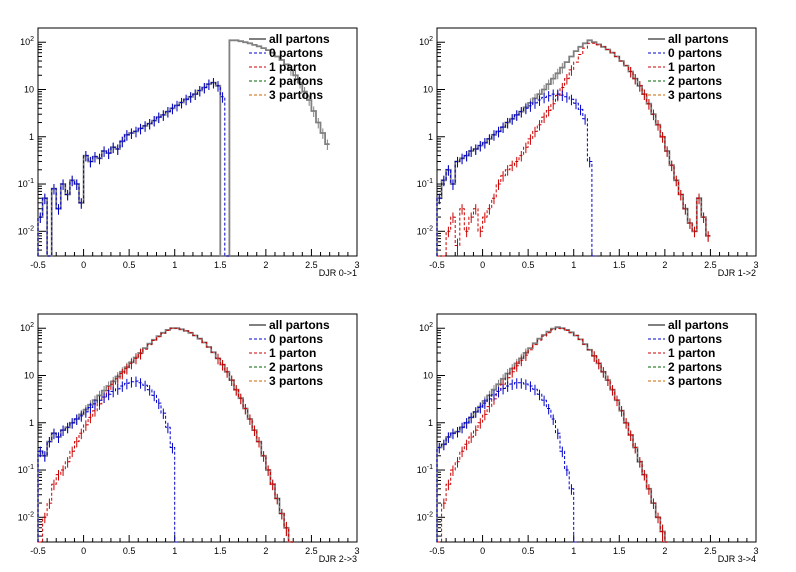  I want to click on x-axis-title: DJR 0->1, so click(338, 273).